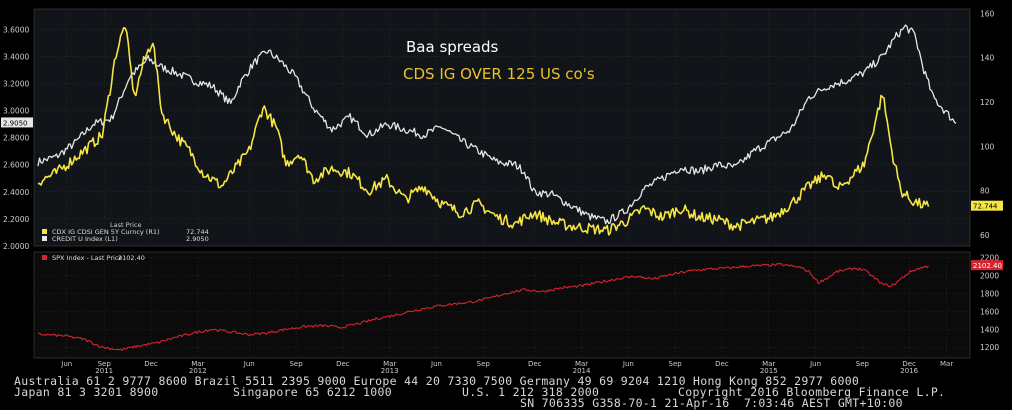  What do you see at coordinates (987, 13) in the screenshot?
I see `right-axis-tick-label: 160` at bounding box center [987, 13].